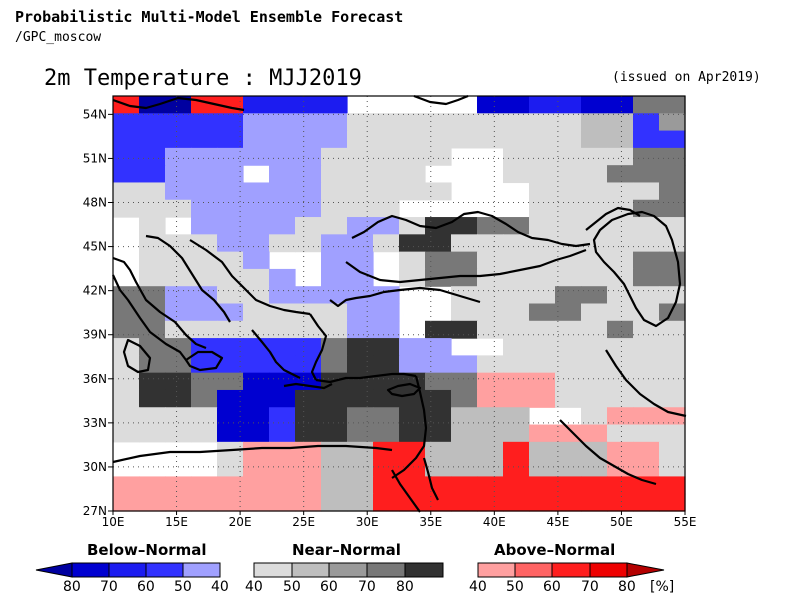 This screenshot has height=600, width=800. What do you see at coordinates (203, 78) in the screenshot?
I see `map-title: 2m Temperature : MJJ2019` at bounding box center [203, 78].